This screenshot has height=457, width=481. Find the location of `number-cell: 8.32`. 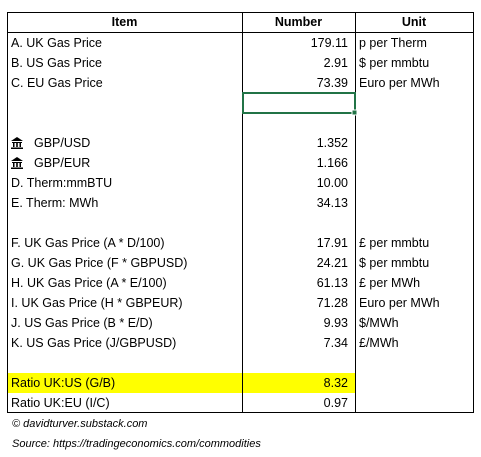

number-cell: 8.32 is located at coordinates (335, 383).